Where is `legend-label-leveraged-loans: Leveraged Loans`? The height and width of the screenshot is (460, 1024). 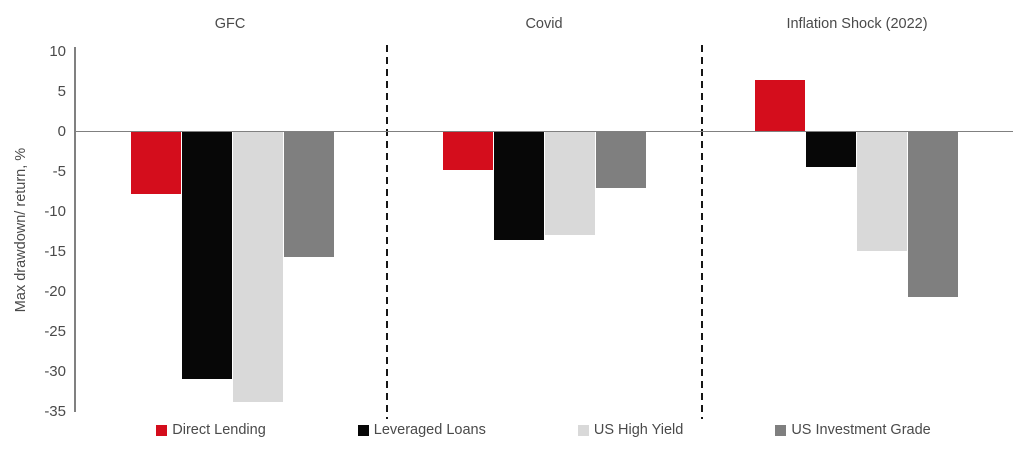 legend-label-leveraged-loans: Leveraged Loans is located at coordinates (429, 430).